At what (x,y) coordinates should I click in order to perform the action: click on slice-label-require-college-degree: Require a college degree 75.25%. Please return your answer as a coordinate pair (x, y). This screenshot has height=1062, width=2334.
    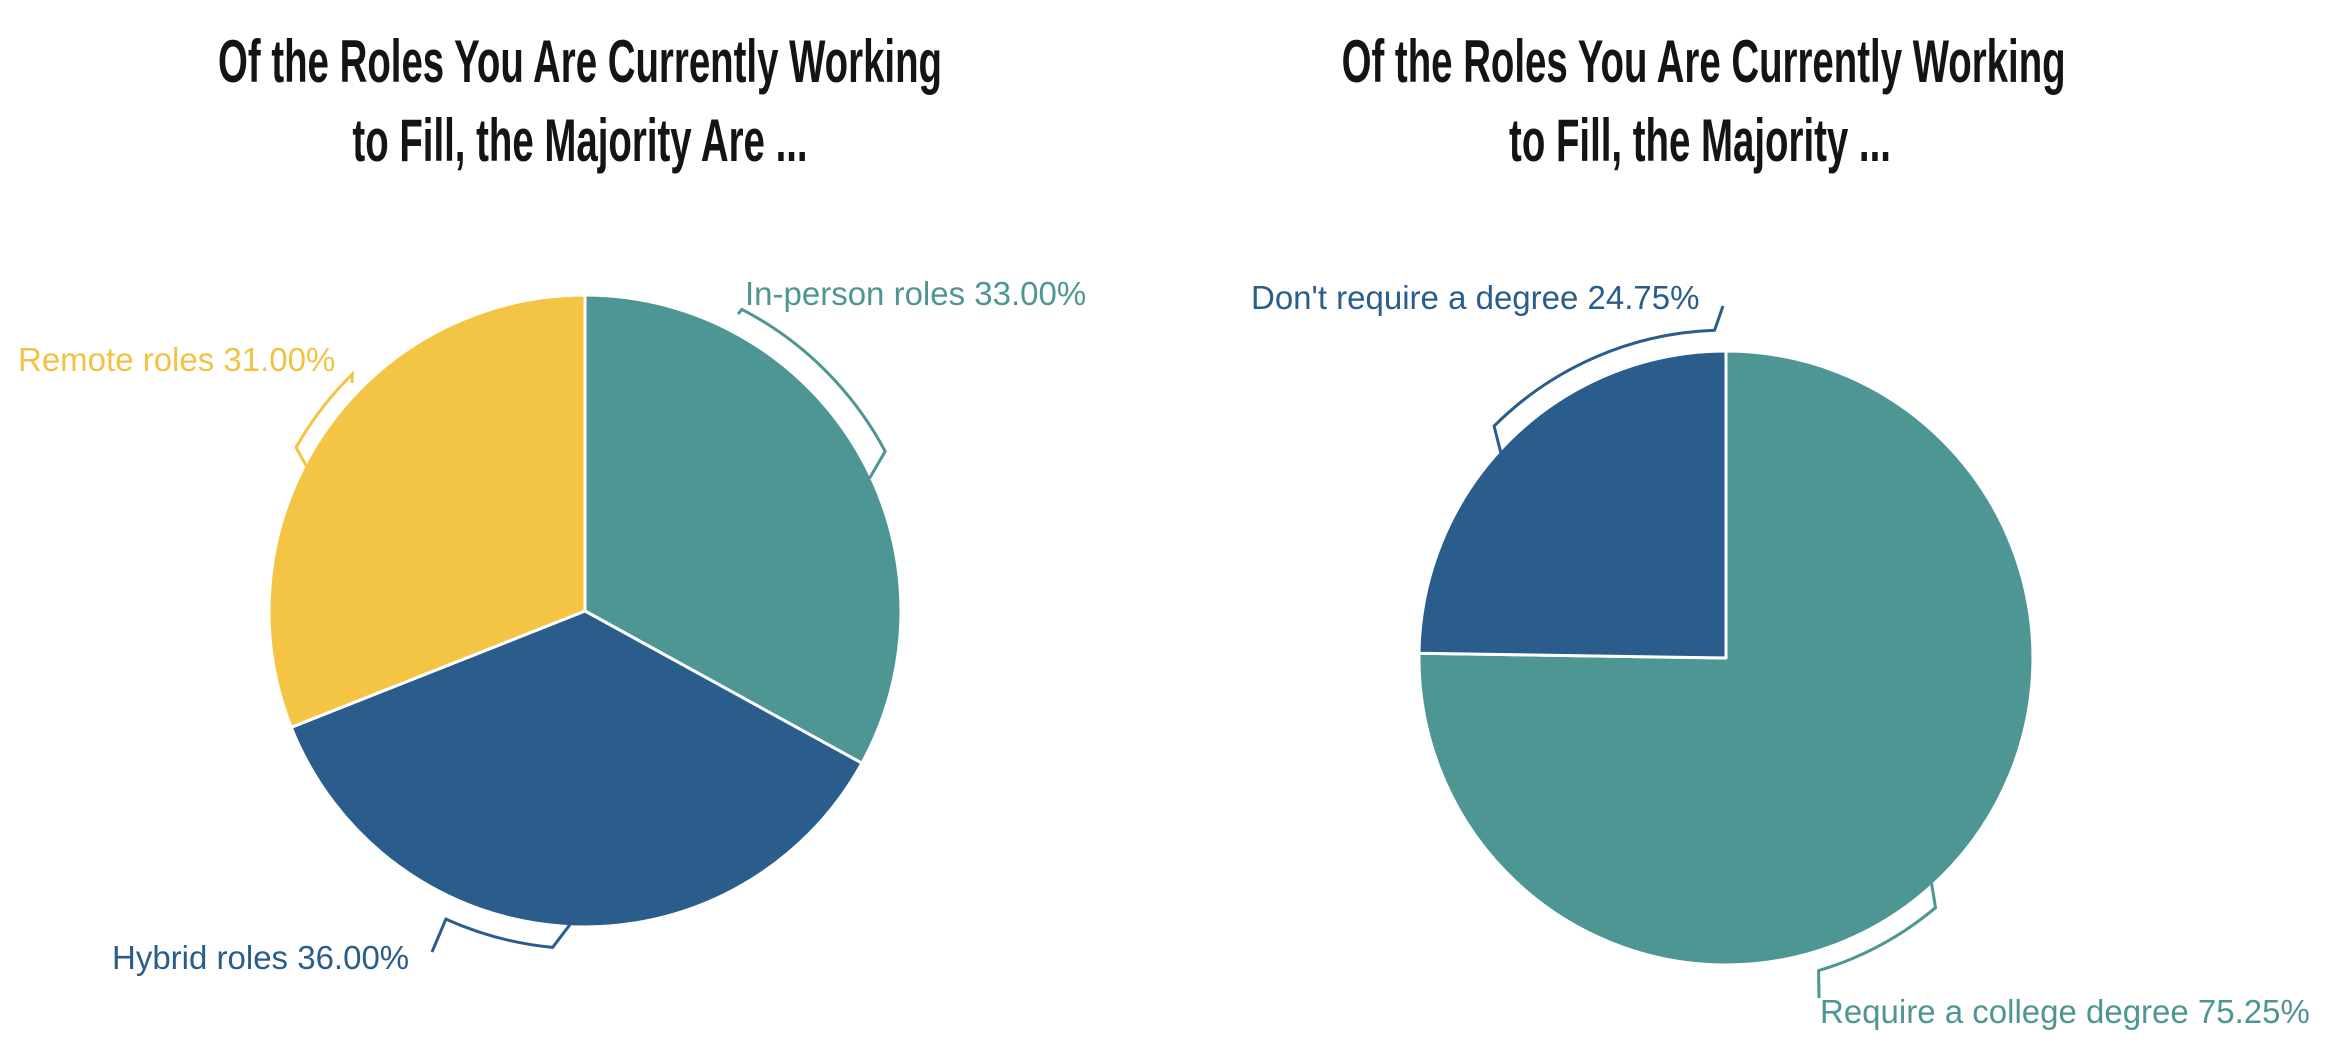
    Looking at the image, I should click on (2065, 1011).